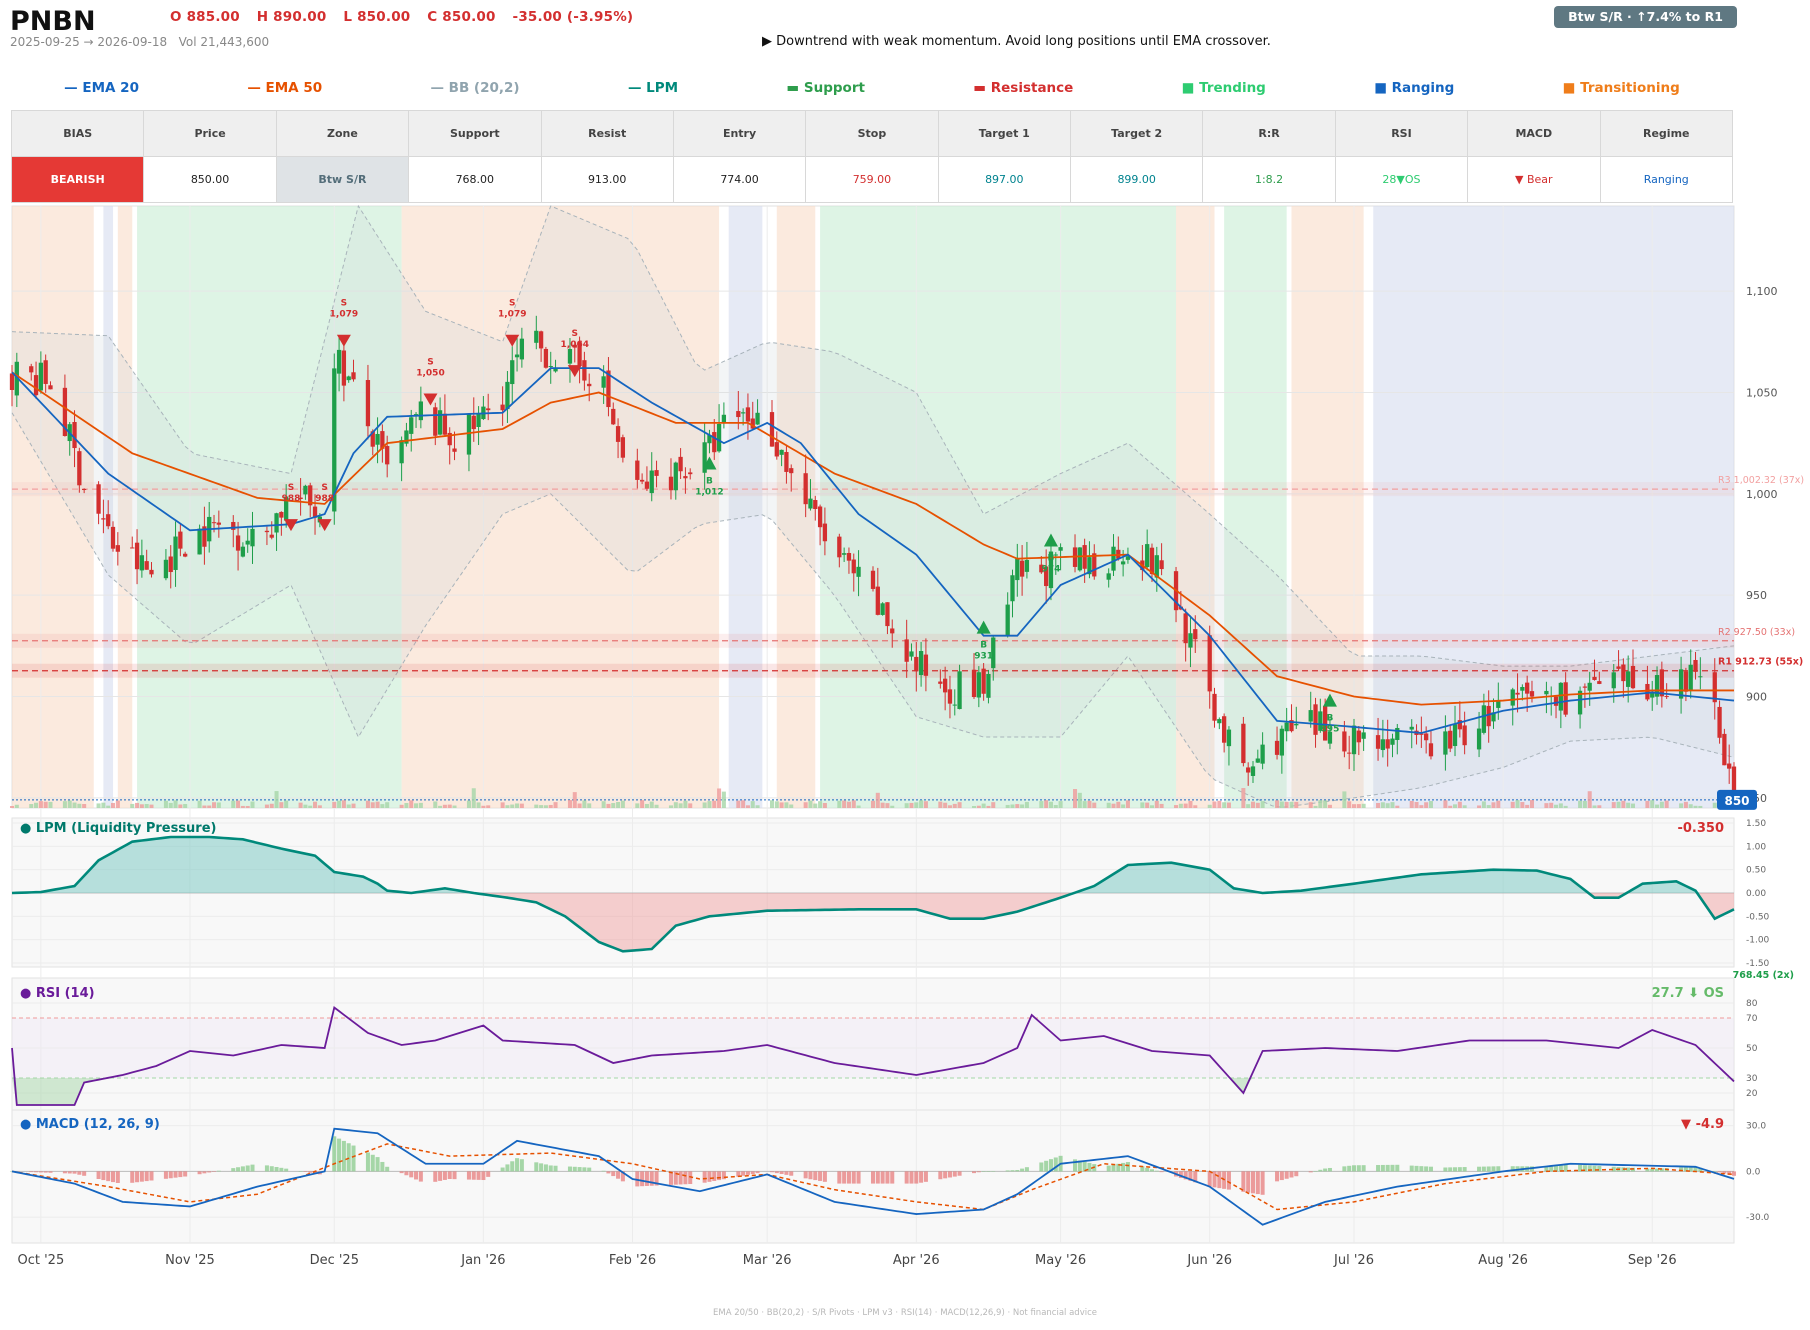 This screenshot has width=1810, height=1330. I want to click on buy-signal-letter: B, so click(1330, 719).